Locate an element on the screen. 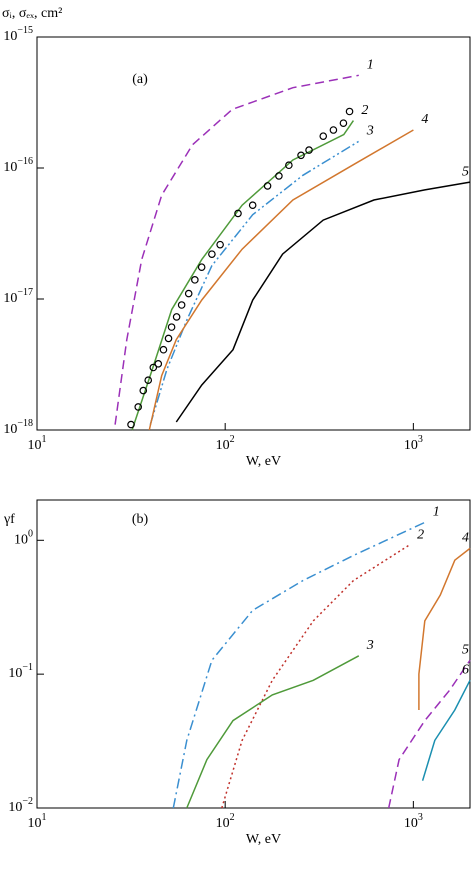  tick-exponent: −16 is located at coordinates (25, 161).